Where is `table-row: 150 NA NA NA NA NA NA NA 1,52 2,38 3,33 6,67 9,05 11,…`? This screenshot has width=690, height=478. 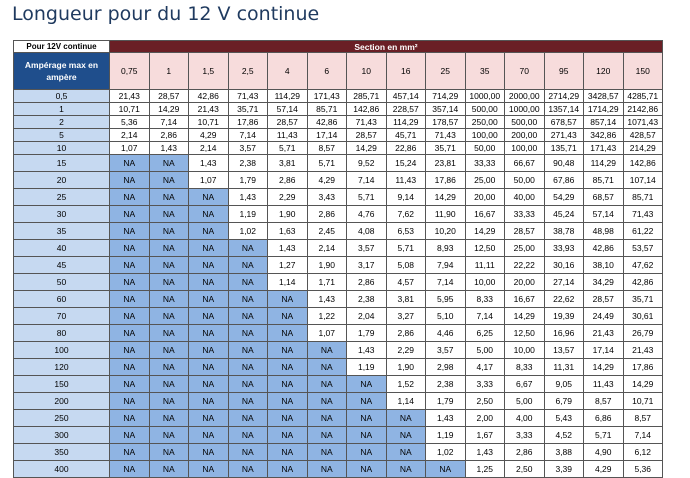
table-row: 150 NA NA NA NA NA NA NA 1,52 2,38 3,33 6,67 9,05 11,… is located at coordinates (338, 384).